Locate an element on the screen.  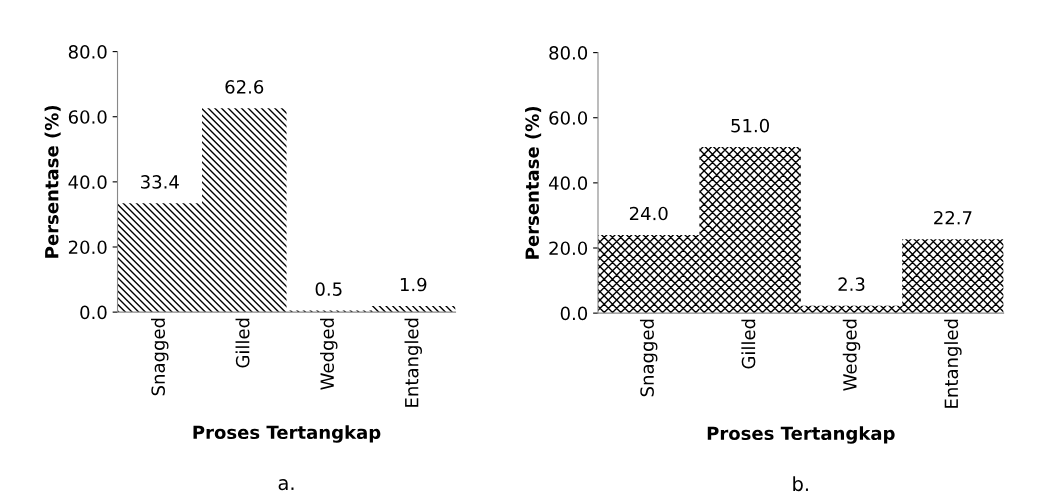
data-label: 51.0 is located at coordinates (750, 125).